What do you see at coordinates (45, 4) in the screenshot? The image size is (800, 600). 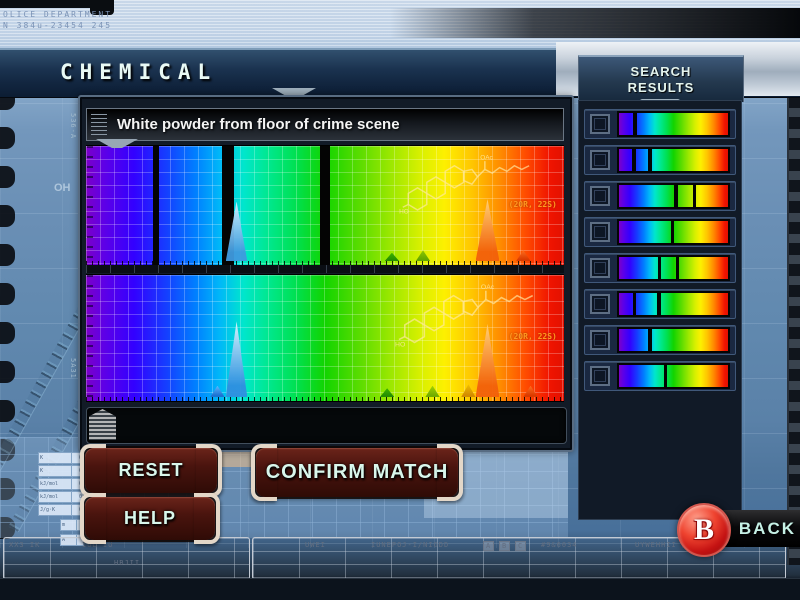 I see `top-edge-strip` at bounding box center [45, 4].